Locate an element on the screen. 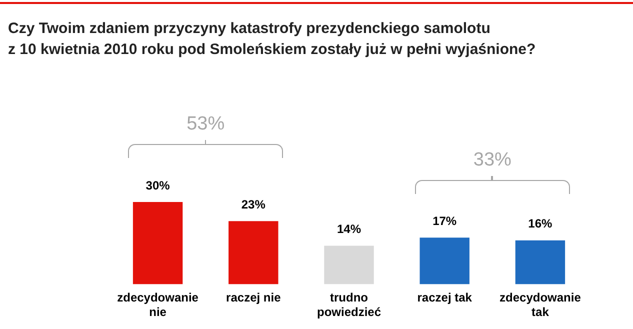 Image resolution: width=633 pixels, height=329 pixels. data-label: 30% is located at coordinates (158, 185).